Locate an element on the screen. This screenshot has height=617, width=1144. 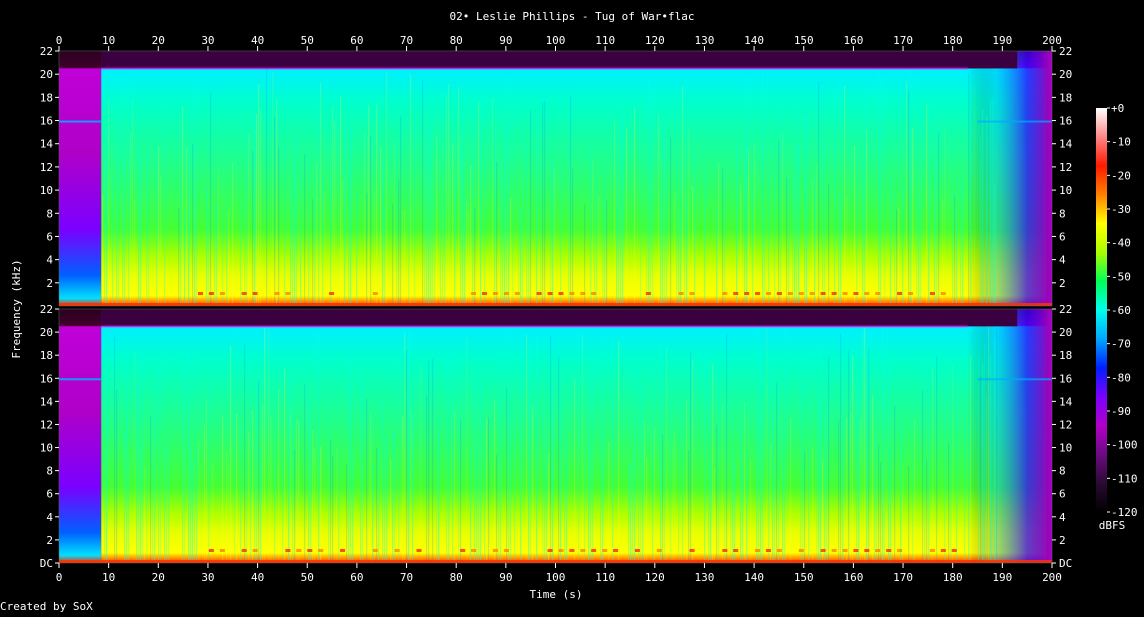
x-tick-label-bottom: 50 is located at coordinates (307, 577).